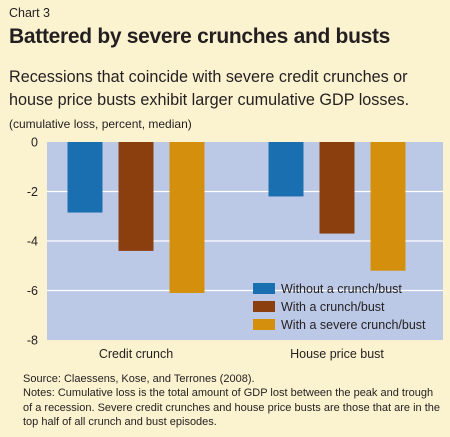 The image size is (450, 437). What do you see at coordinates (32, 341) in the screenshot?
I see `y-tick-label: -8` at bounding box center [32, 341].